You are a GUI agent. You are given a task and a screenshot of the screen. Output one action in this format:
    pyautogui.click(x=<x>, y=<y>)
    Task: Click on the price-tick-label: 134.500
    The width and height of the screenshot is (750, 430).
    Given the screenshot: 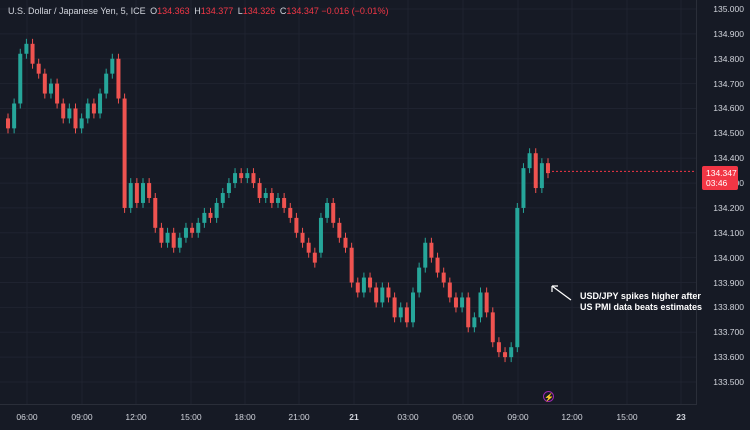 What is the action you would take?
    pyautogui.click(x=728, y=133)
    